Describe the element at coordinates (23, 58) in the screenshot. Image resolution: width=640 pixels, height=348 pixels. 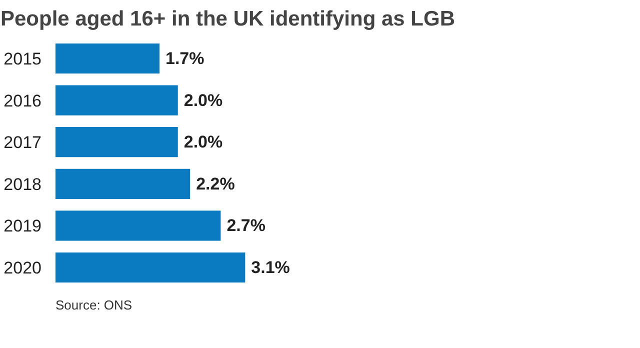
I see `y-tick-label: 2015` at that location.